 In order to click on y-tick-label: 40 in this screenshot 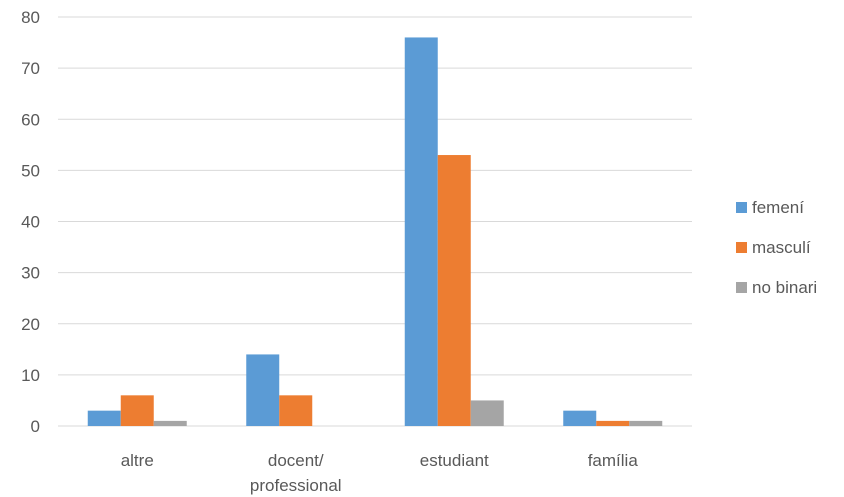, I will do `click(30, 222)`.